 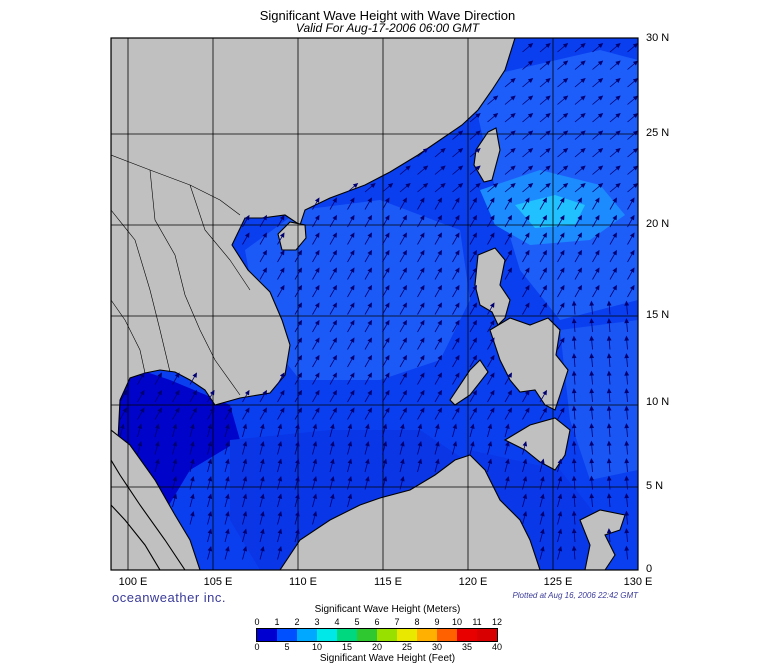 What do you see at coordinates (317, 622) in the screenshot?
I see `meter-tick-label: 3` at bounding box center [317, 622].